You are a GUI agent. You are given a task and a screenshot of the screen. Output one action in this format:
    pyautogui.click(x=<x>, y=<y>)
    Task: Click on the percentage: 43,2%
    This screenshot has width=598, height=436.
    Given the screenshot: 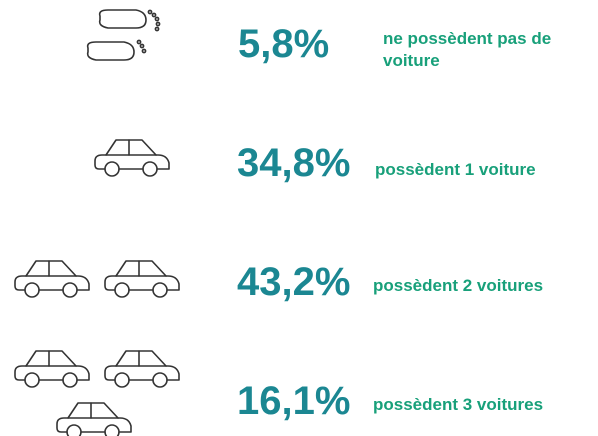 What is the action you would take?
    pyautogui.click(x=294, y=282)
    